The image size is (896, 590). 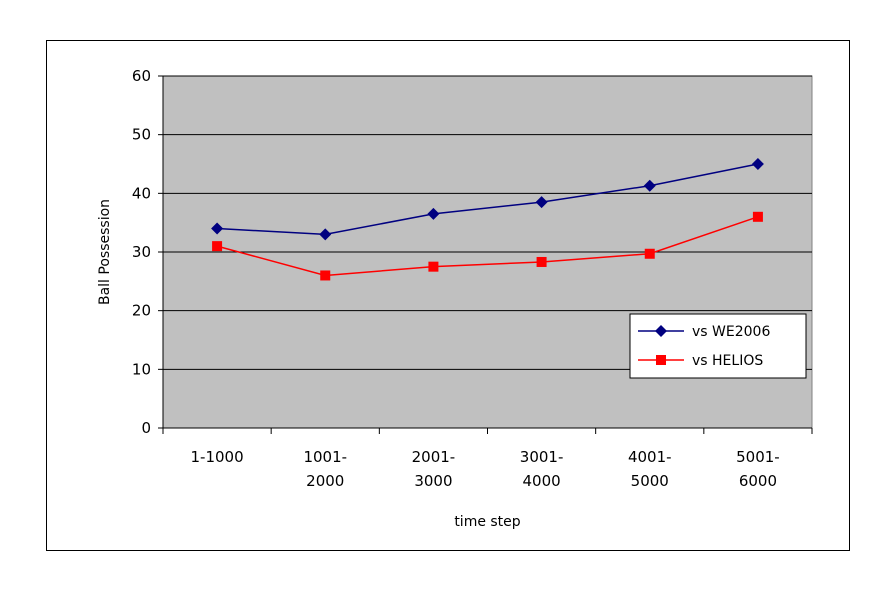 I want to click on series-layer, so click(x=487, y=219).